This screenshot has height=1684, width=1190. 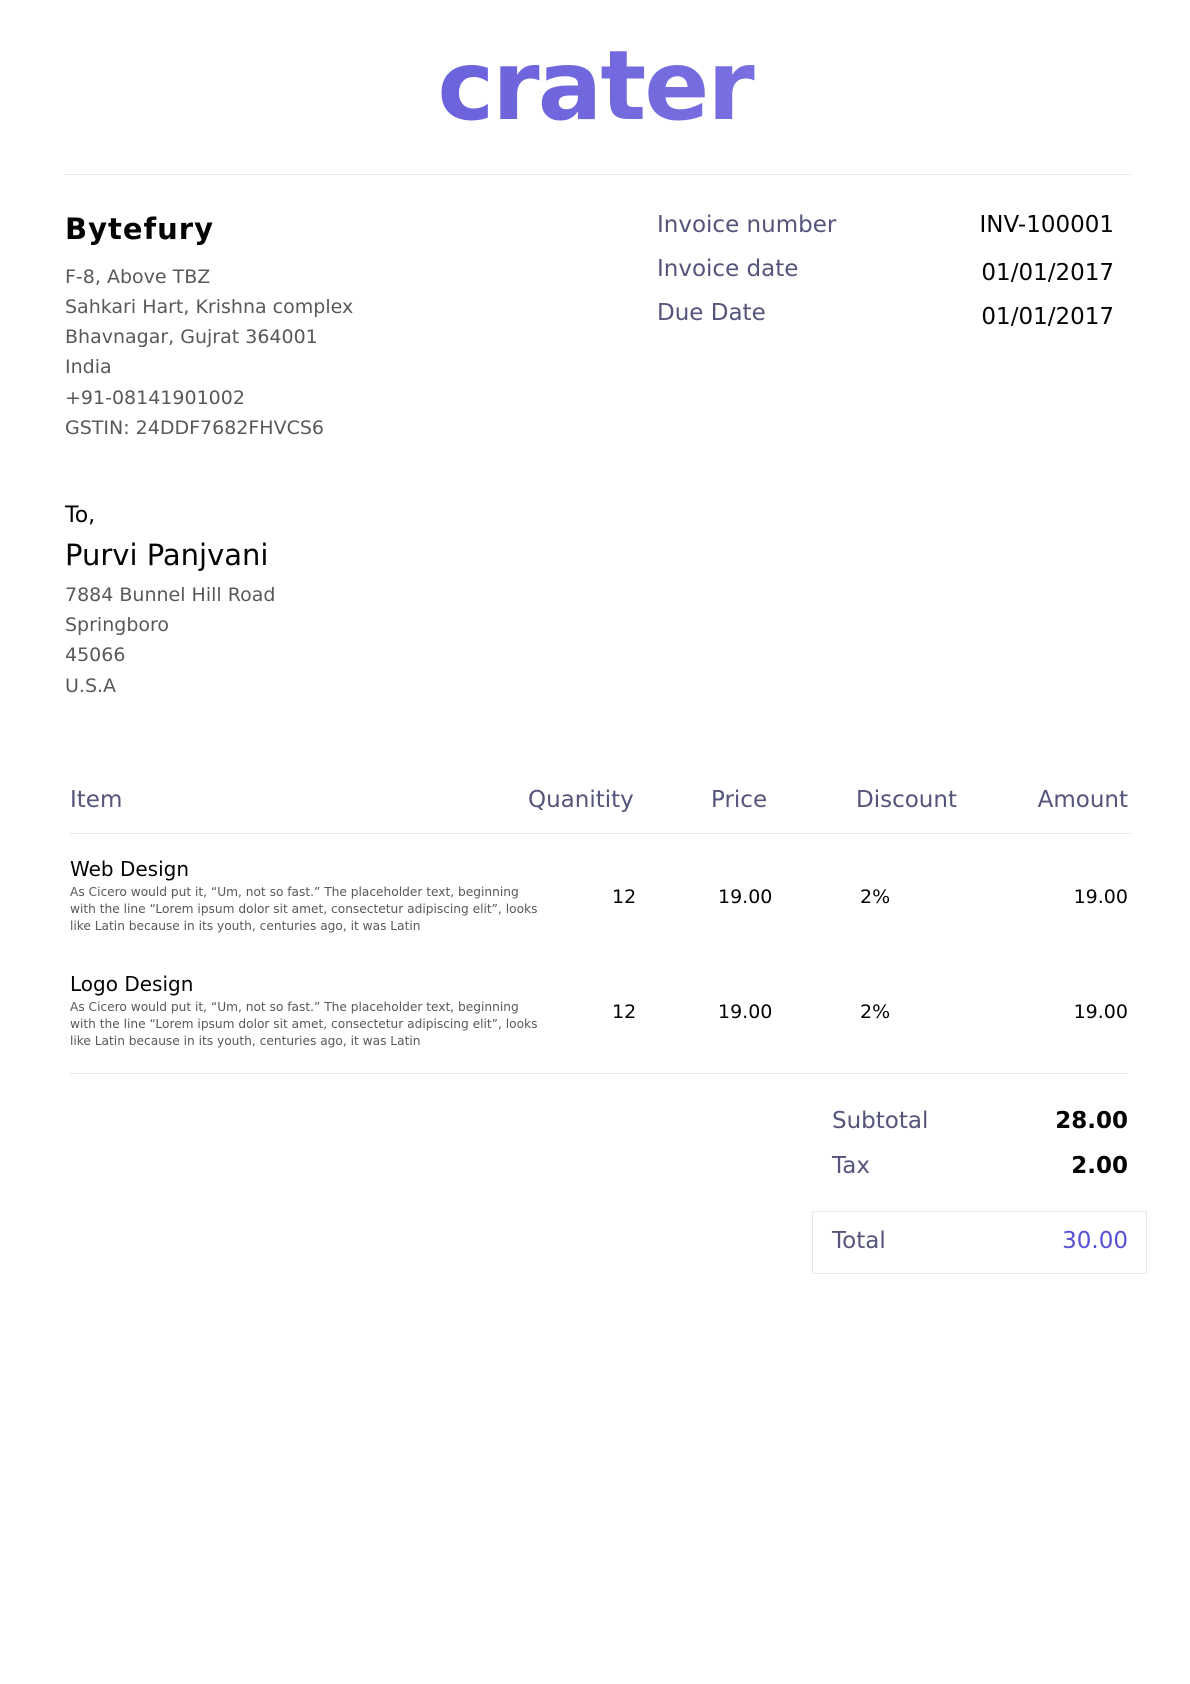 I want to click on company-name: Bytefury, so click(x=140, y=229).